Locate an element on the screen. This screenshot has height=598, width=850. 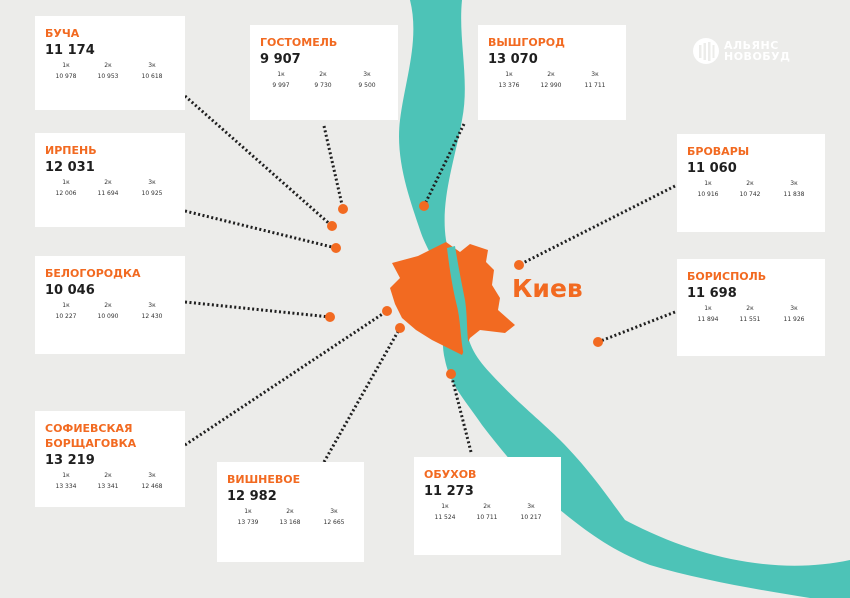
room-price-value: 11 551 is located at coordinates (750, 319).